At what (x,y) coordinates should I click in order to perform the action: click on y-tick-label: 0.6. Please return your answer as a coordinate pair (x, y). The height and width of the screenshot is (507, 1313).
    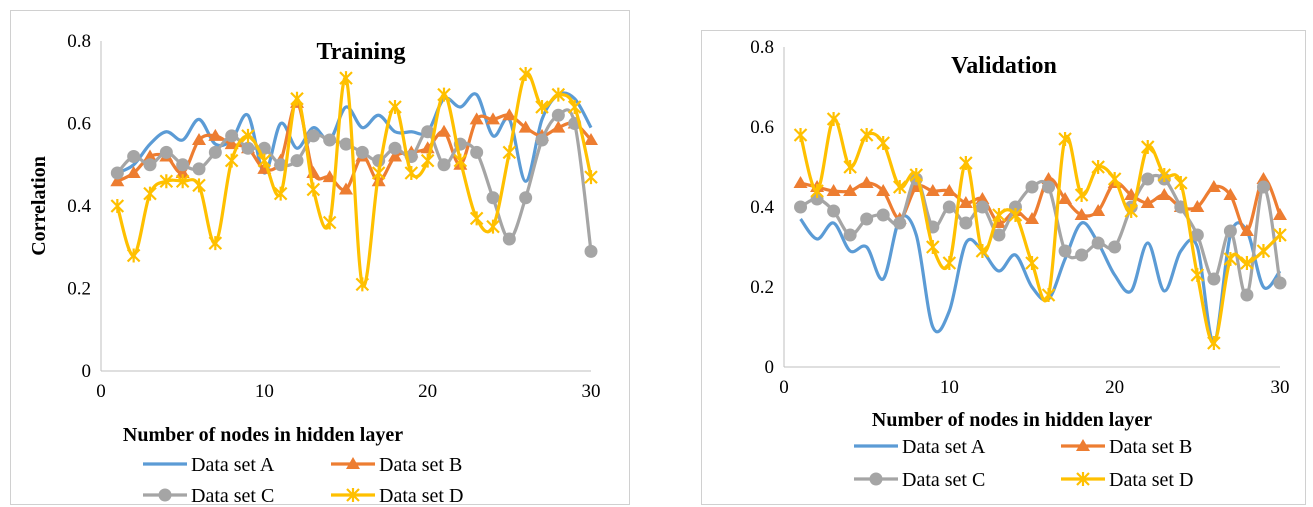
    Looking at the image, I should click on (762, 127).